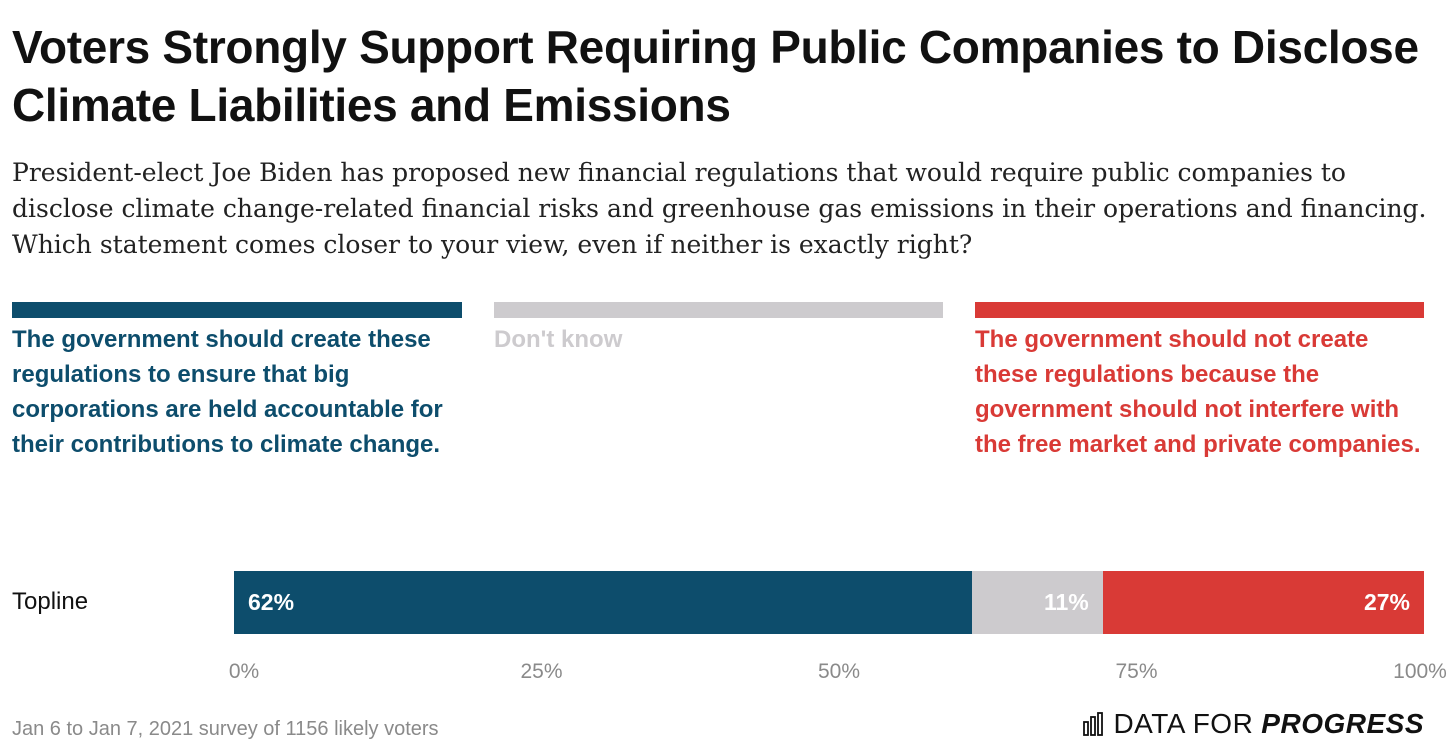 The width and height of the screenshot is (1456, 753). What do you see at coordinates (244, 671) in the screenshot?
I see `x-tick-label-0: 0%` at bounding box center [244, 671].